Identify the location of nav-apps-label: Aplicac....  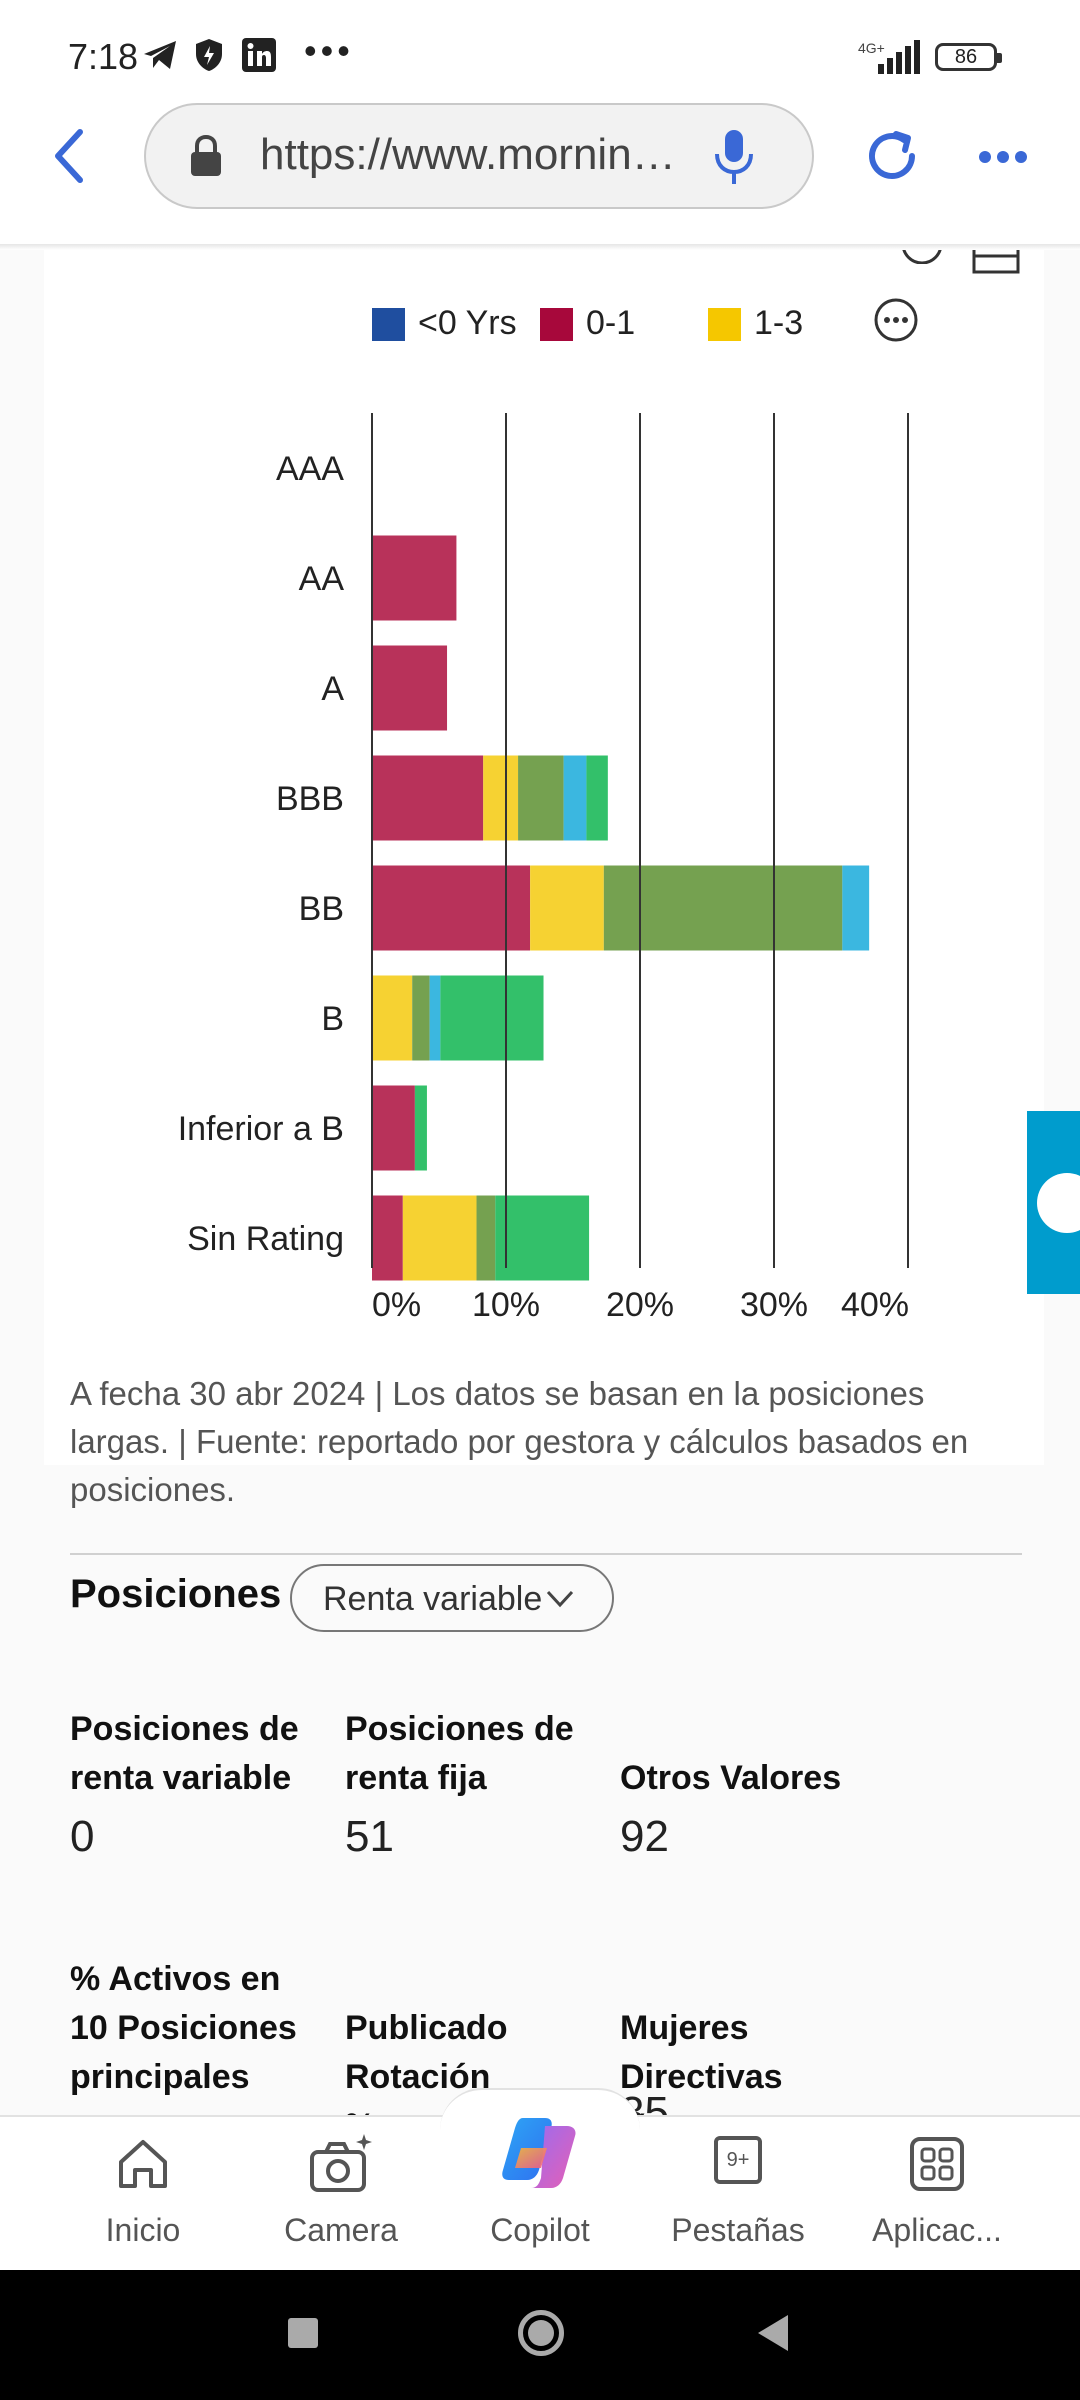
(937, 2230).